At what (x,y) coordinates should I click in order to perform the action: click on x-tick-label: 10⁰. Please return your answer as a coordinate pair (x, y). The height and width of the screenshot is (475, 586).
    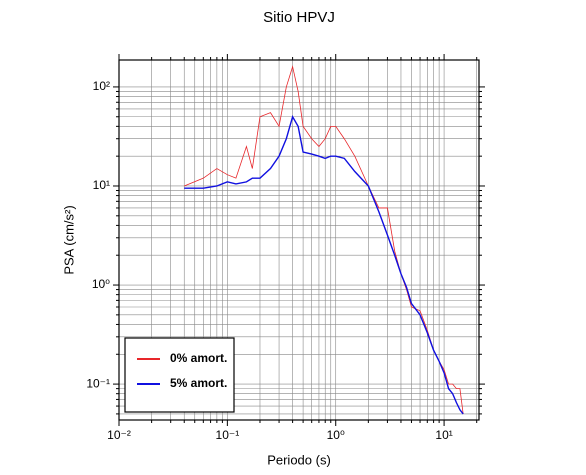
    Looking at the image, I should click on (336, 435).